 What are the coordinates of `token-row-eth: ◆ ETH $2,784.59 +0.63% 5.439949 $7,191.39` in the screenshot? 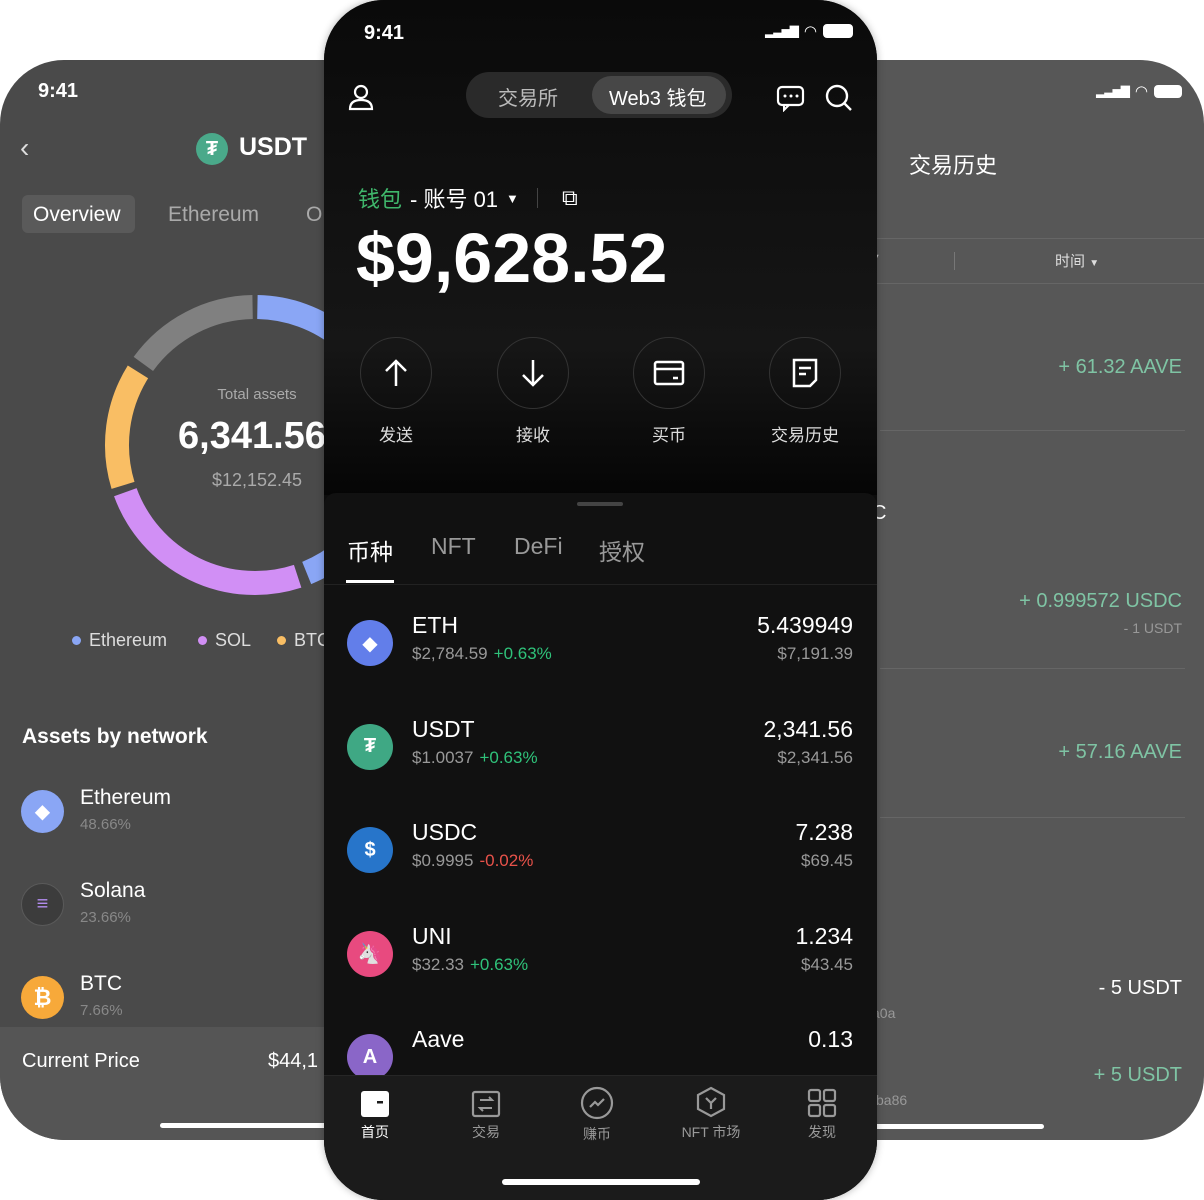 It's located at (600, 651).